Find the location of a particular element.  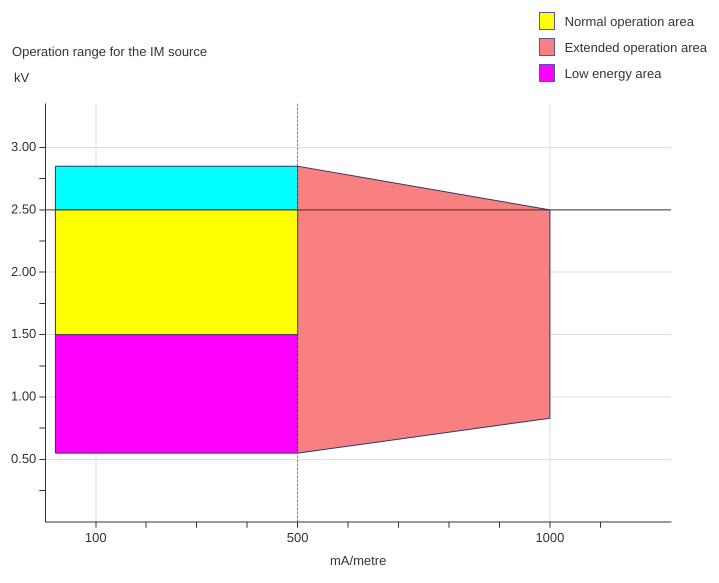

x-tick-label: 500 is located at coordinates (297, 538).